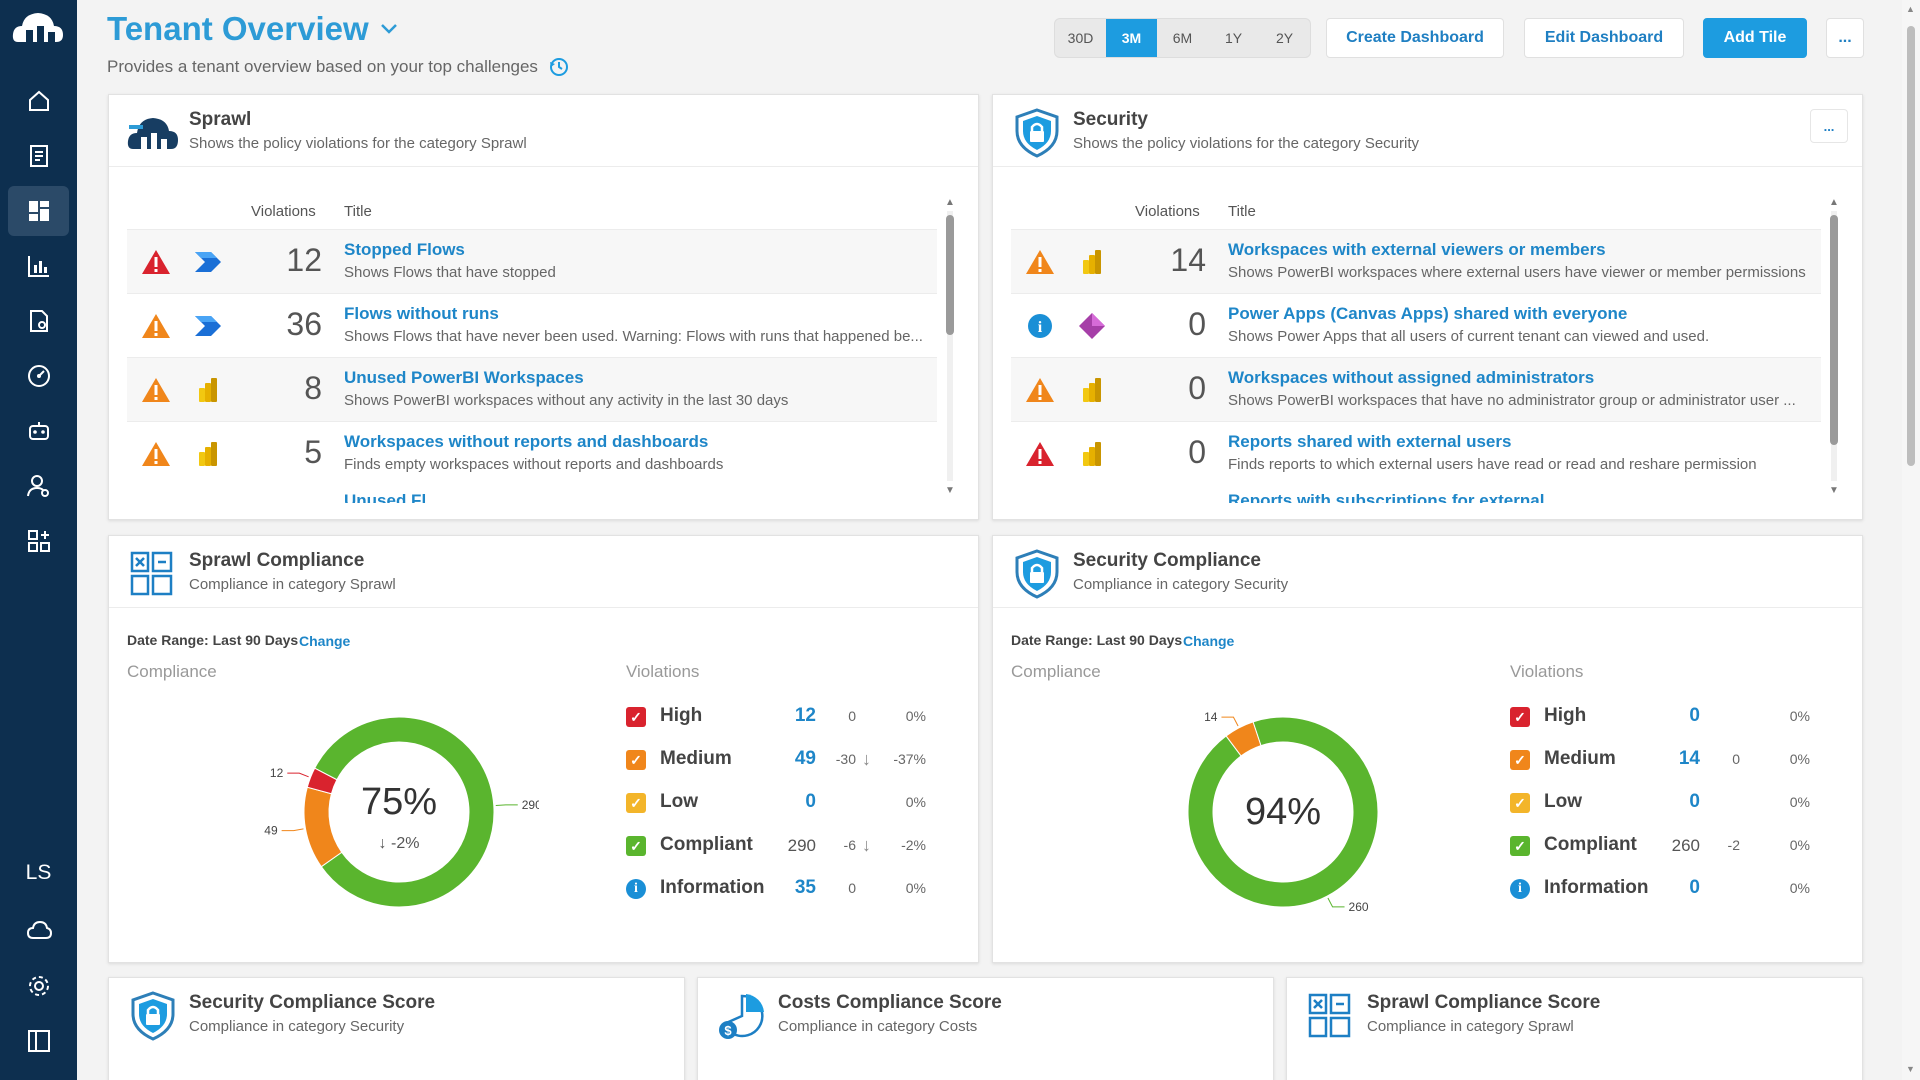 The width and height of the screenshot is (1920, 1080). Describe the element at coordinates (786, 889) in the screenshot. I see `violations-row-info: i Information 35 0 0%` at that location.